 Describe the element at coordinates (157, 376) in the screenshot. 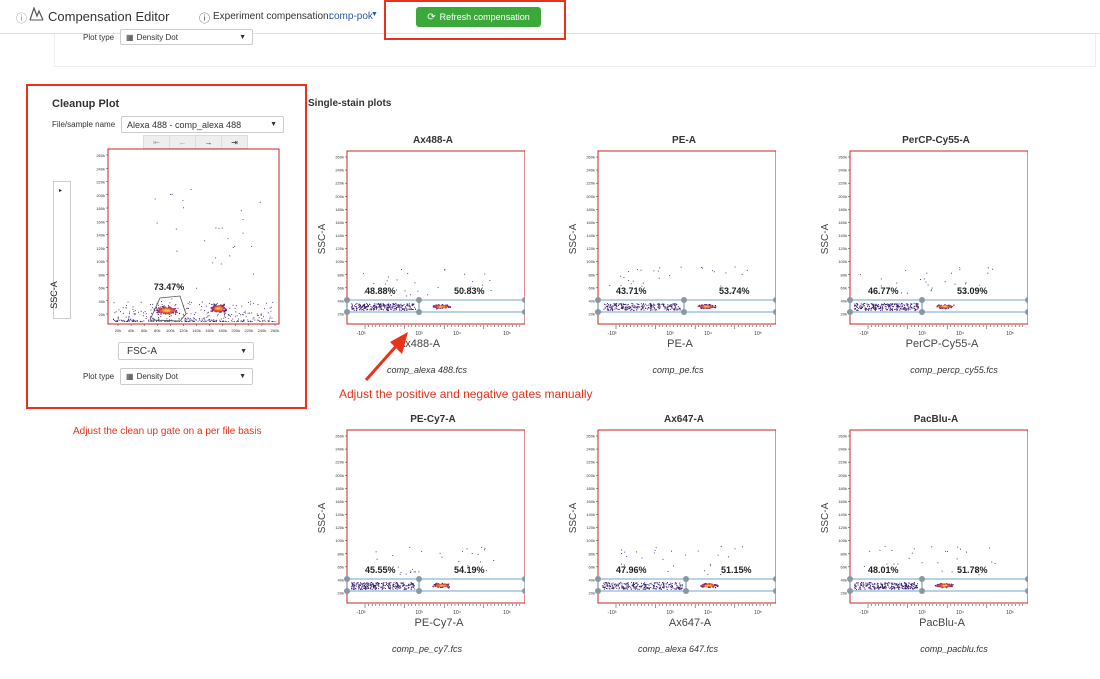

I see `cleanup-plot-type-value: Density Dot` at that location.